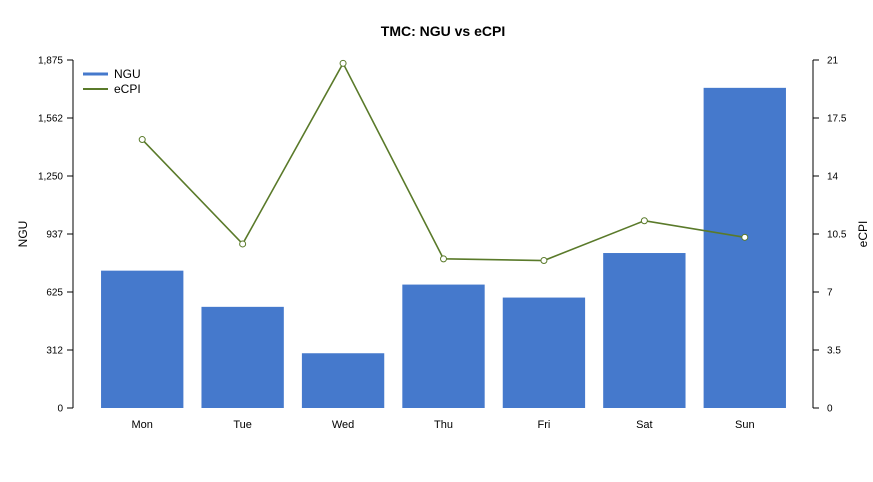 The width and height of the screenshot is (873, 482). What do you see at coordinates (830, 409) in the screenshot?
I see `right-tick-label: 0` at bounding box center [830, 409].